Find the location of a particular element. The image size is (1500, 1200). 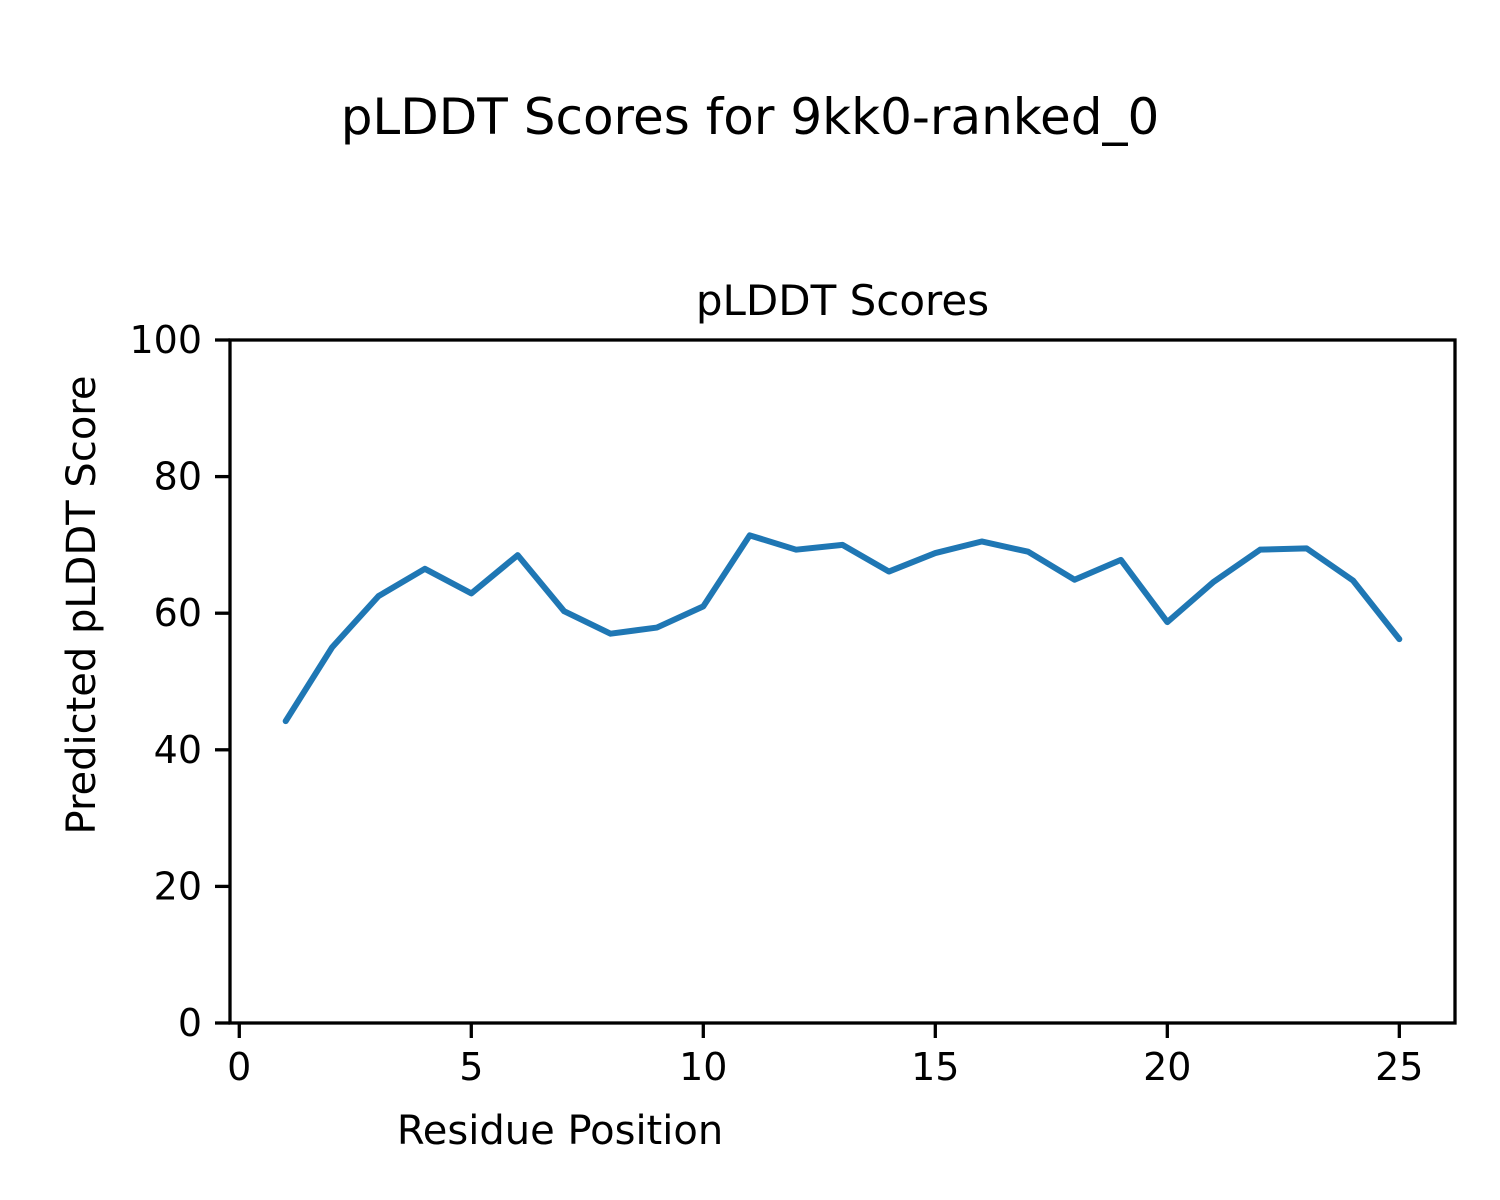

y-tick-label: 100 is located at coordinates (165, 340).